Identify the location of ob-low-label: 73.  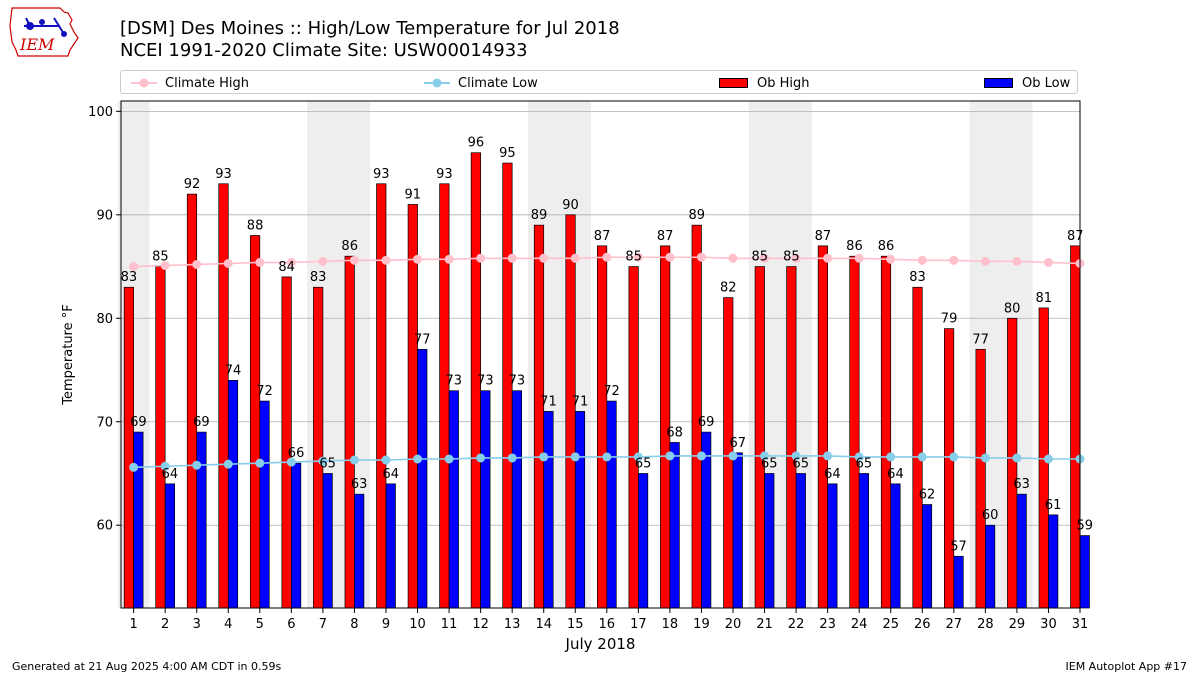
(517, 381).